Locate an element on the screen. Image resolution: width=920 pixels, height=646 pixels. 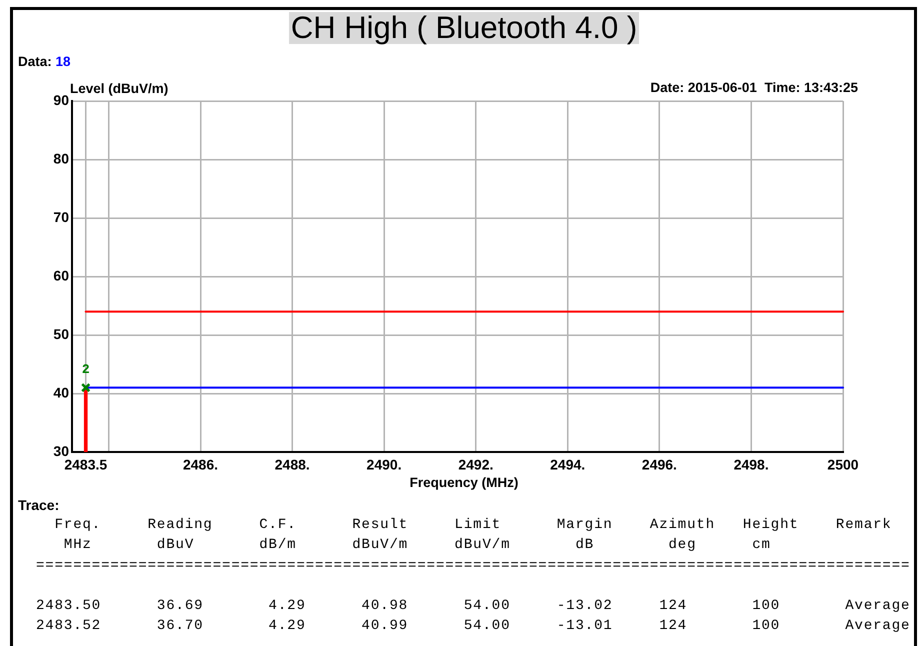
text: Freq. Reading C.F. Result Limit Margin Azimuth Height Remark is located at coordinates (473, 525).